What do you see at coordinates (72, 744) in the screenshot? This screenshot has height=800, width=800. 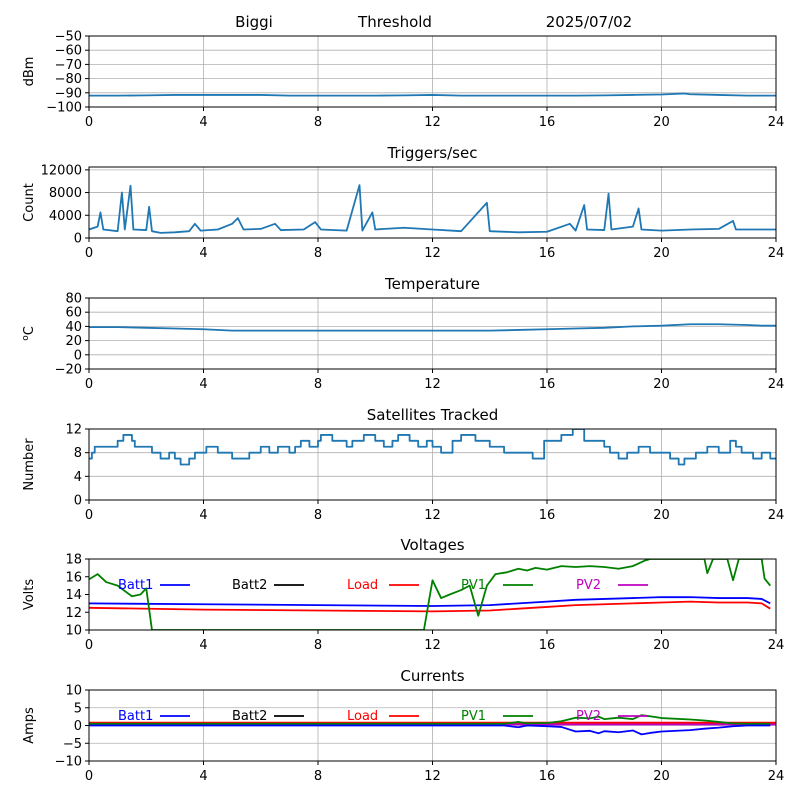 I see `y-tick-label: −5` at bounding box center [72, 744].